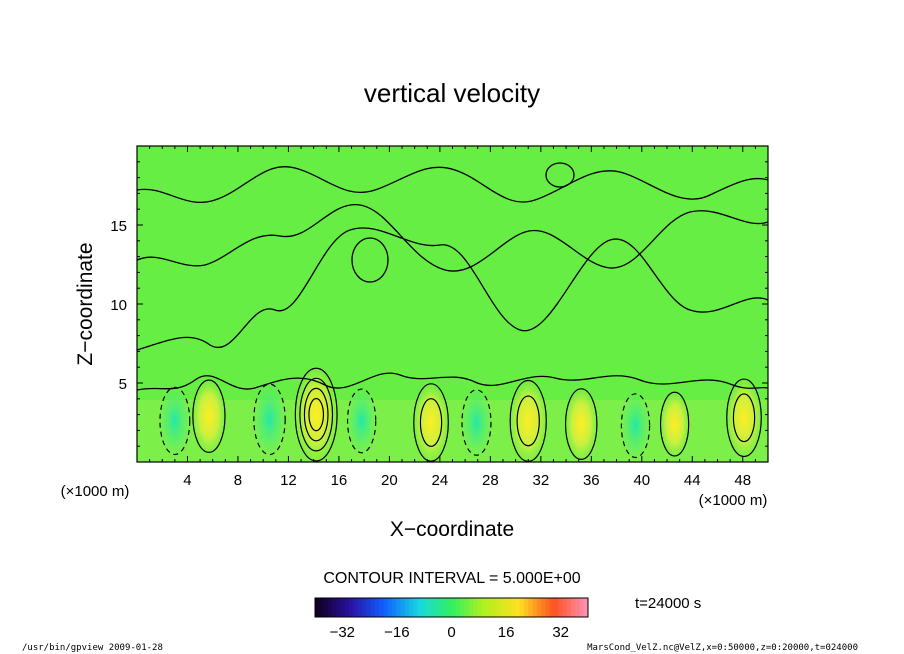  What do you see at coordinates (668, 603) in the screenshot?
I see `time-label: t=24000 s` at bounding box center [668, 603].